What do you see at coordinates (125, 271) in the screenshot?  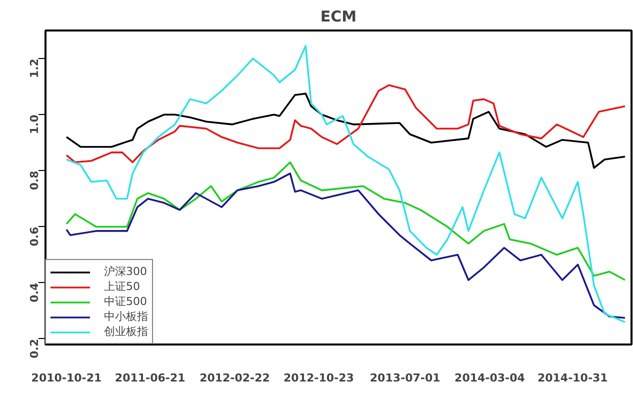 I see `legend-label: 沪深300` at bounding box center [125, 271].